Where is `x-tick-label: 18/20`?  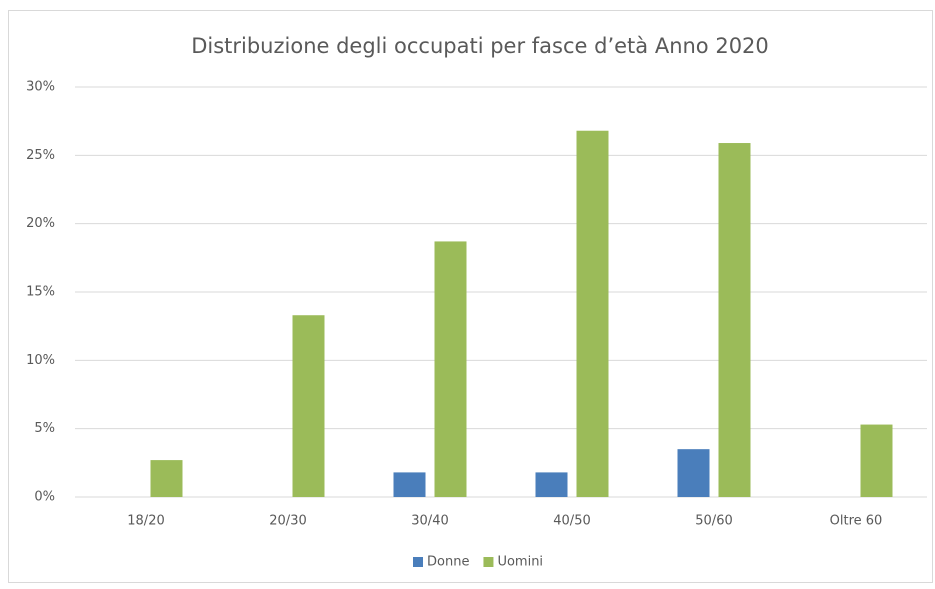
x-tick-label: 18/20 is located at coordinates (145, 521).